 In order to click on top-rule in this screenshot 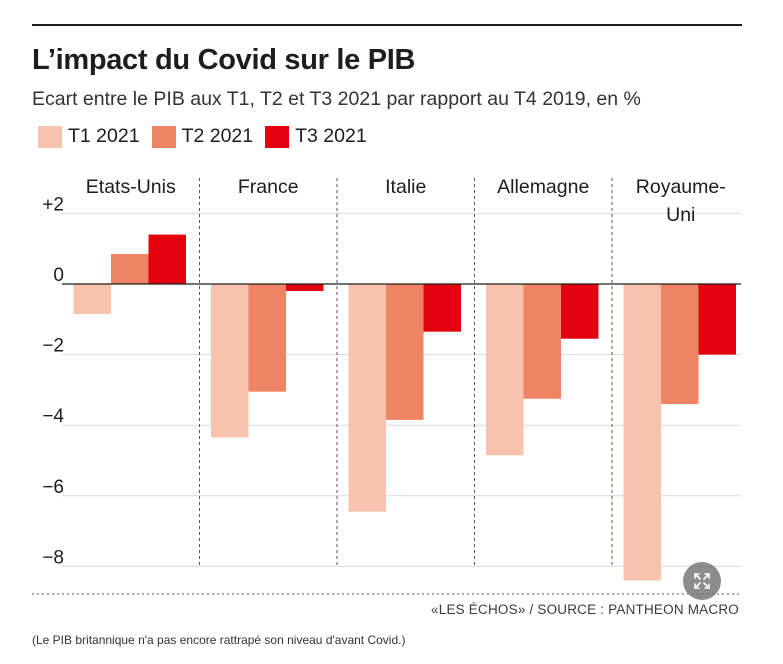, I will do `click(387, 25)`.